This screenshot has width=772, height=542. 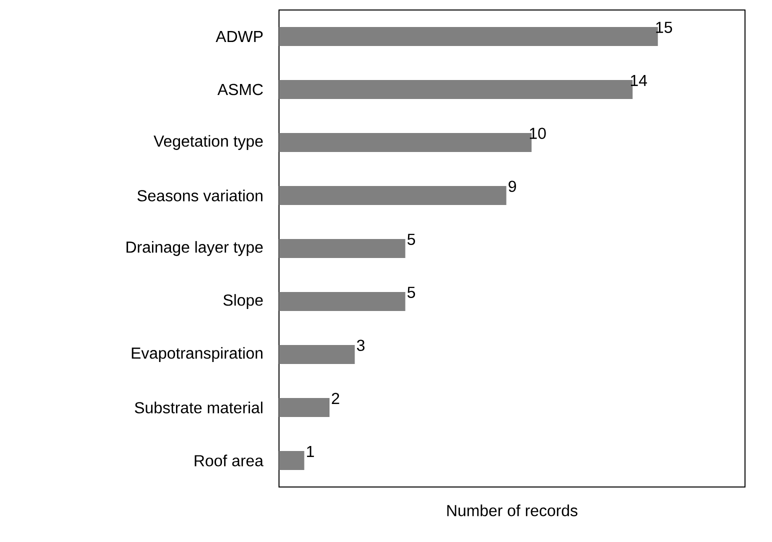 What do you see at coordinates (512, 186) in the screenshot?
I see `data-label: 9` at bounding box center [512, 186].